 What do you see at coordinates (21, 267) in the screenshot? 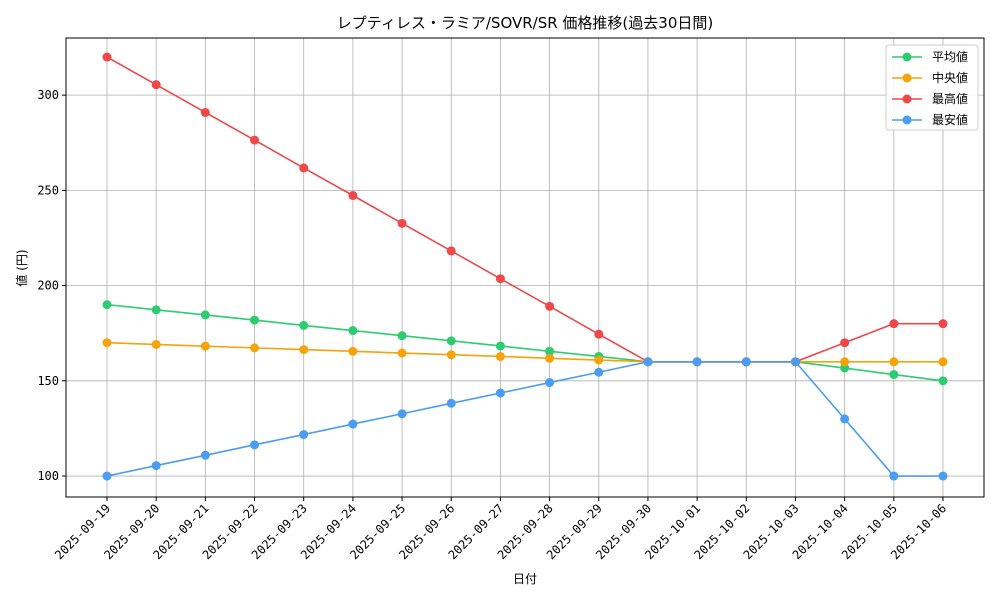
I see `y-axis-title: 値 (円)` at bounding box center [21, 267].